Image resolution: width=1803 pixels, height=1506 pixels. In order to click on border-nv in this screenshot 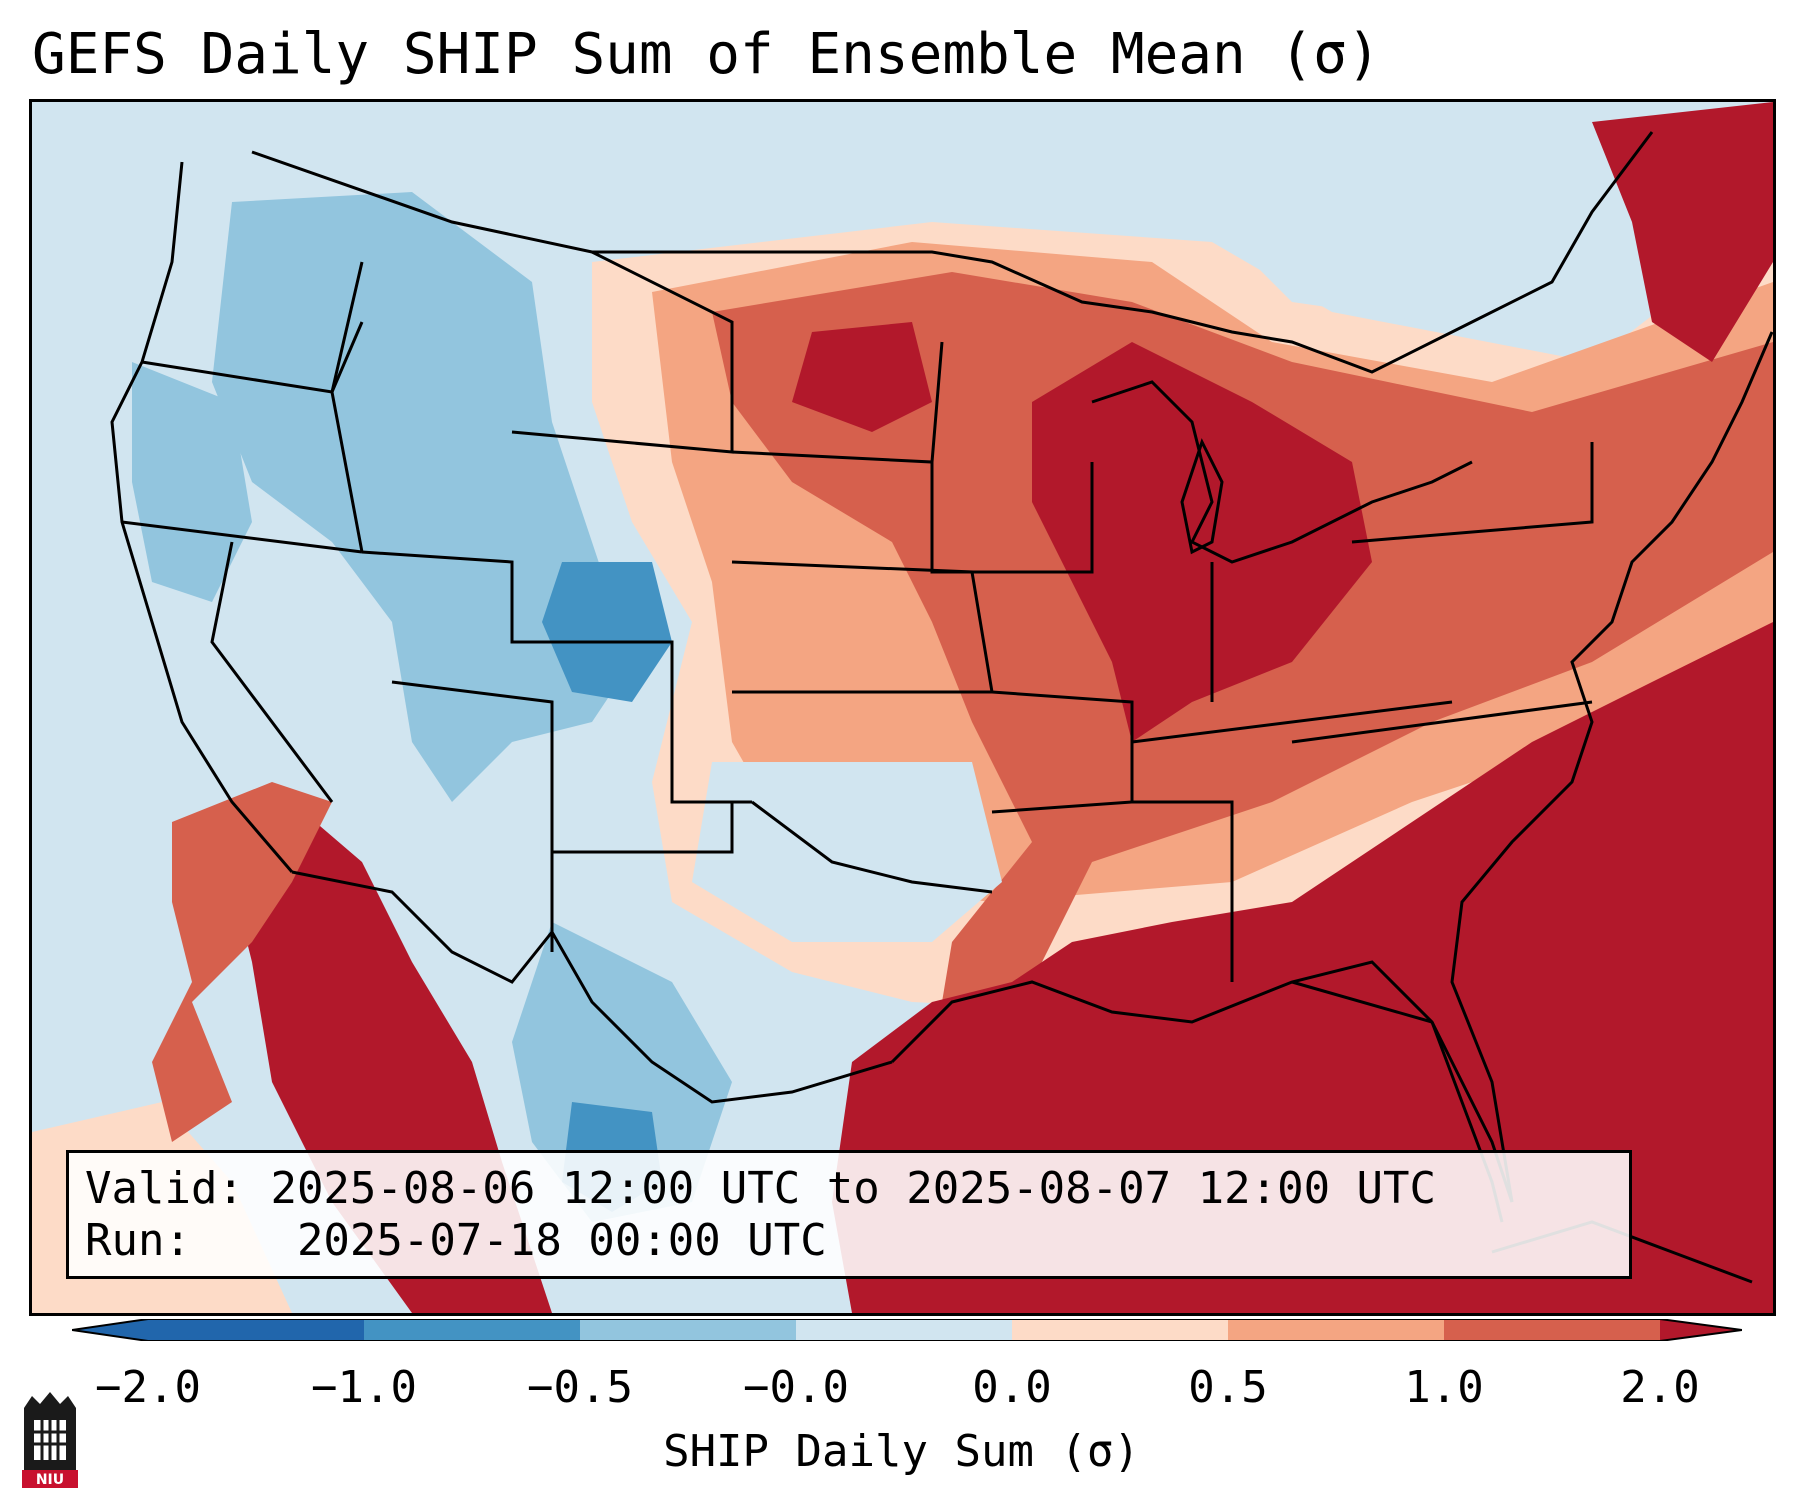, I will do `click(272, 672)`.